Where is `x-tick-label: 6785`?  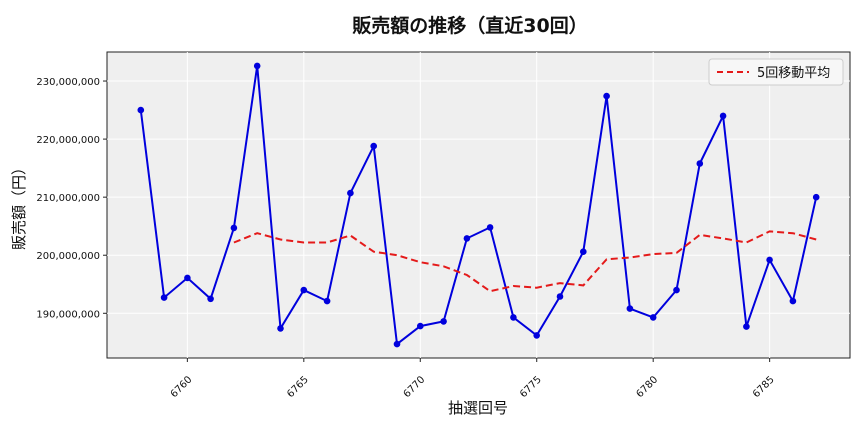
x-tick-label: 6785 is located at coordinates (764, 387).